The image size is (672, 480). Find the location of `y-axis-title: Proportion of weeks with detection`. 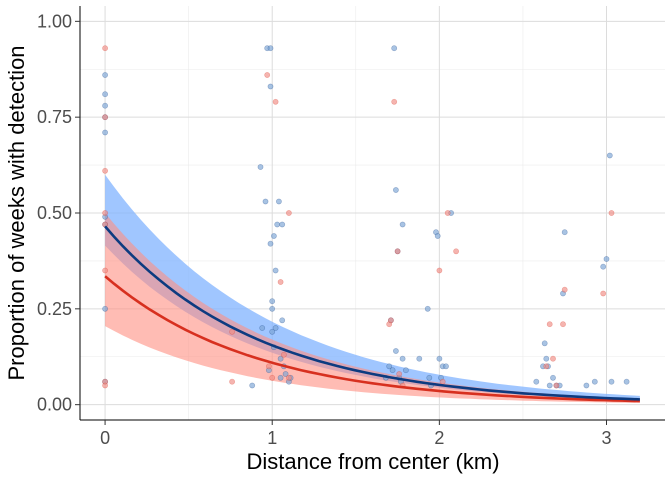

y-axis-title: Proportion of weeks with detection is located at coordinates (16, 212).